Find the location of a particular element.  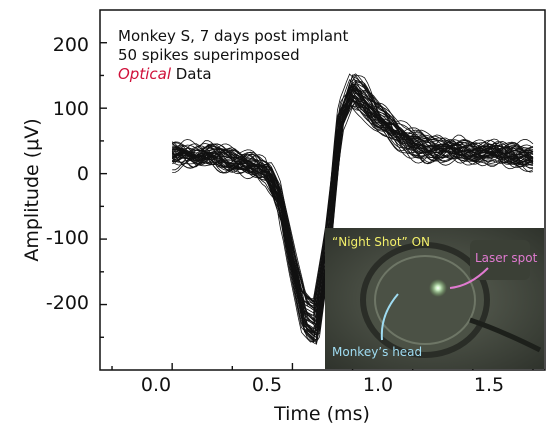

x-tick-label: 1.5 is located at coordinates (489, 385).